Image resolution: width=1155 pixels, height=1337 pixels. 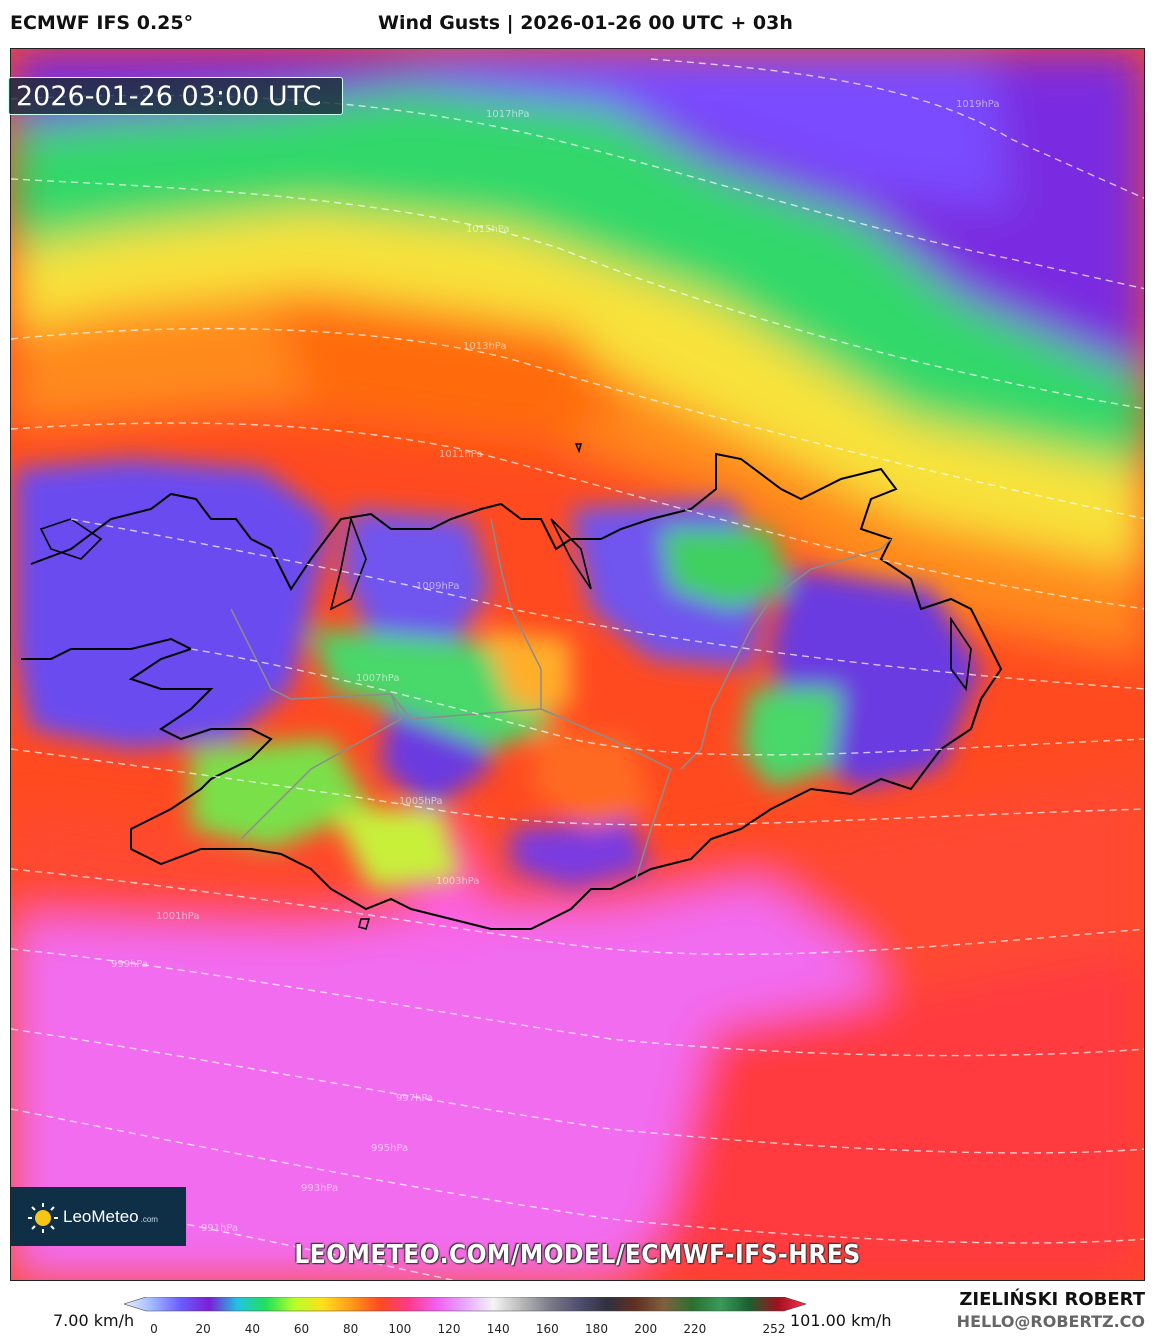 What do you see at coordinates (978, 104) in the screenshot?
I see `isobar-label: 1019hPa` at bounding box center [978, 104].